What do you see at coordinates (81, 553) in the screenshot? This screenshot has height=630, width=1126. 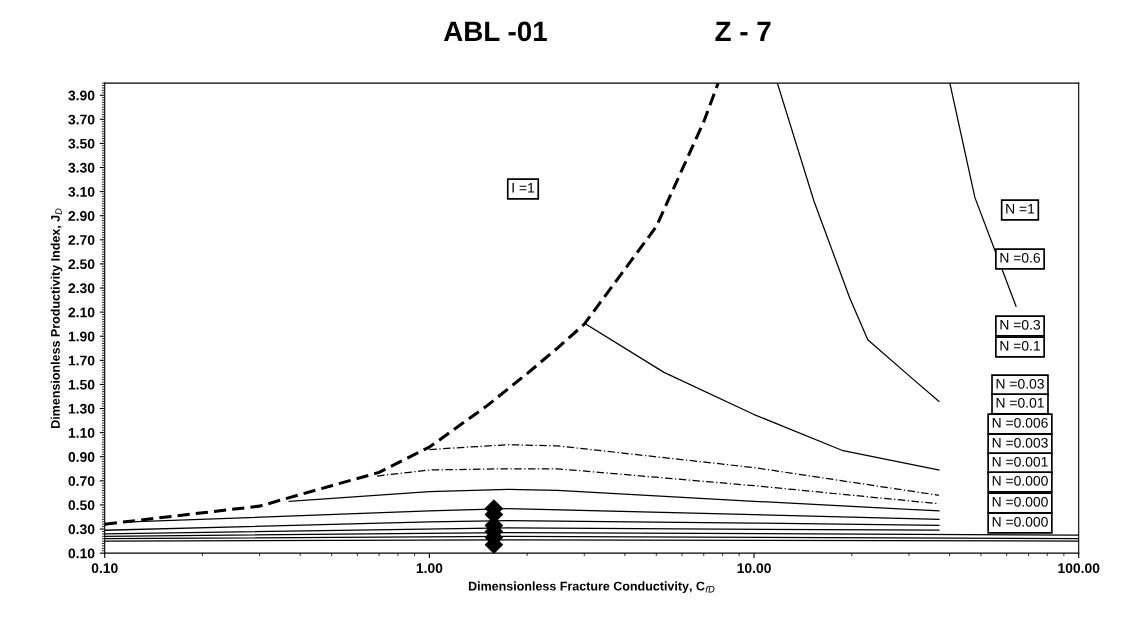 I see `y-tick-label: 0.10` at bounding box center [81, 553].